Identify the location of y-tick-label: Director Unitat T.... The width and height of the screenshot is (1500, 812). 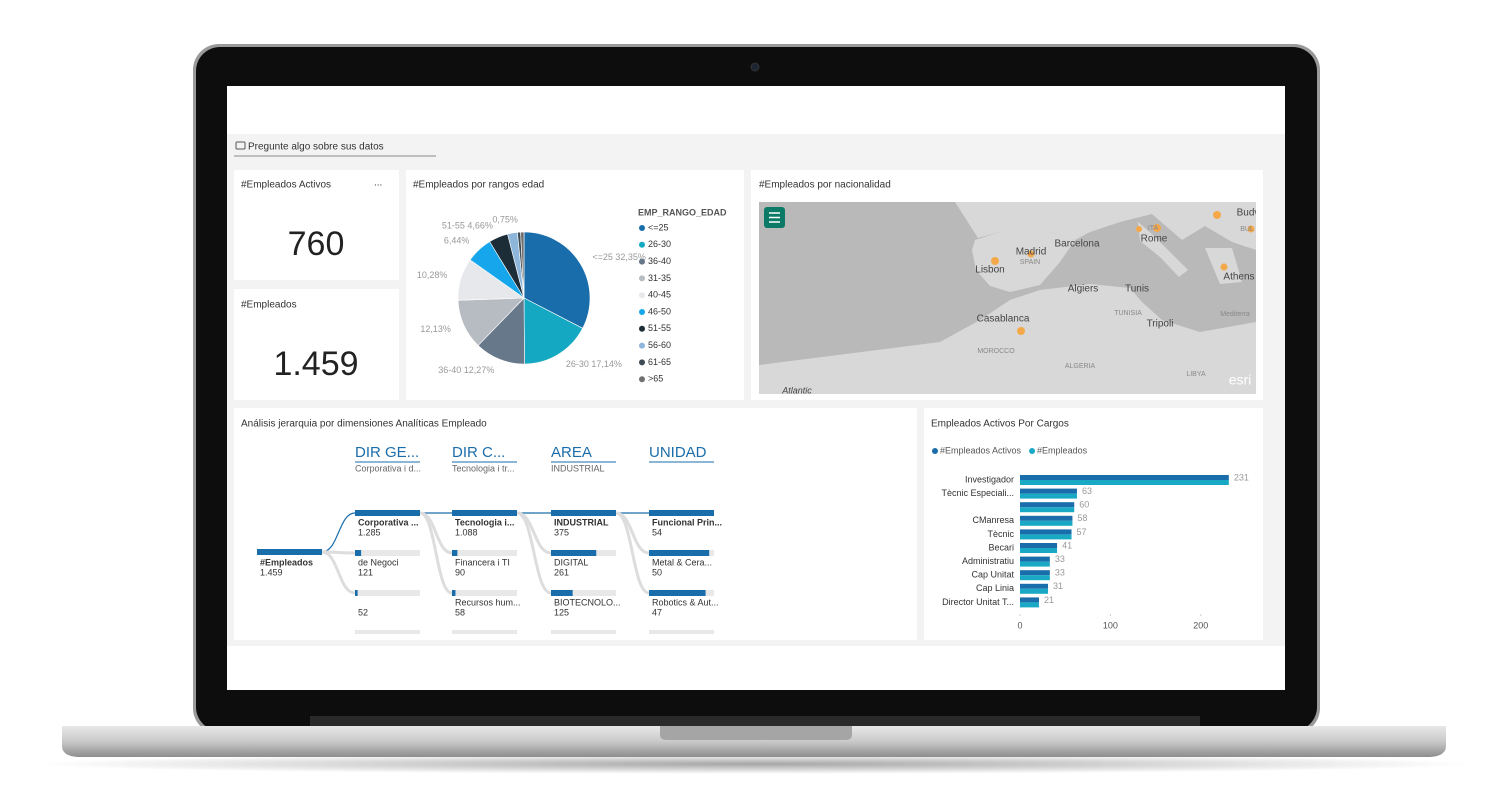
(978, 602).